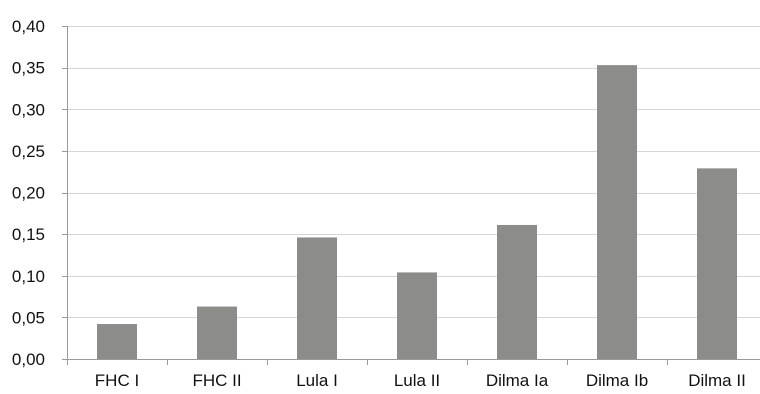 Image resolution: width=760 pixels, height=394 pixels. I want to click on x-tick-label: Dilma Ia, so click(517, 380).